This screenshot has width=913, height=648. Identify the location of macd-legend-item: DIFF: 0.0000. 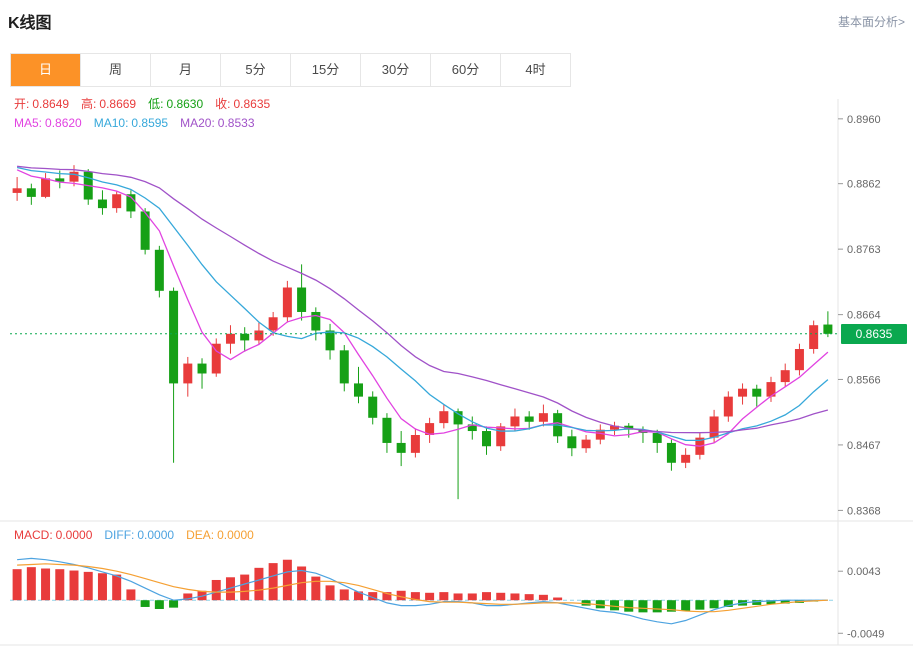
(139, 535).